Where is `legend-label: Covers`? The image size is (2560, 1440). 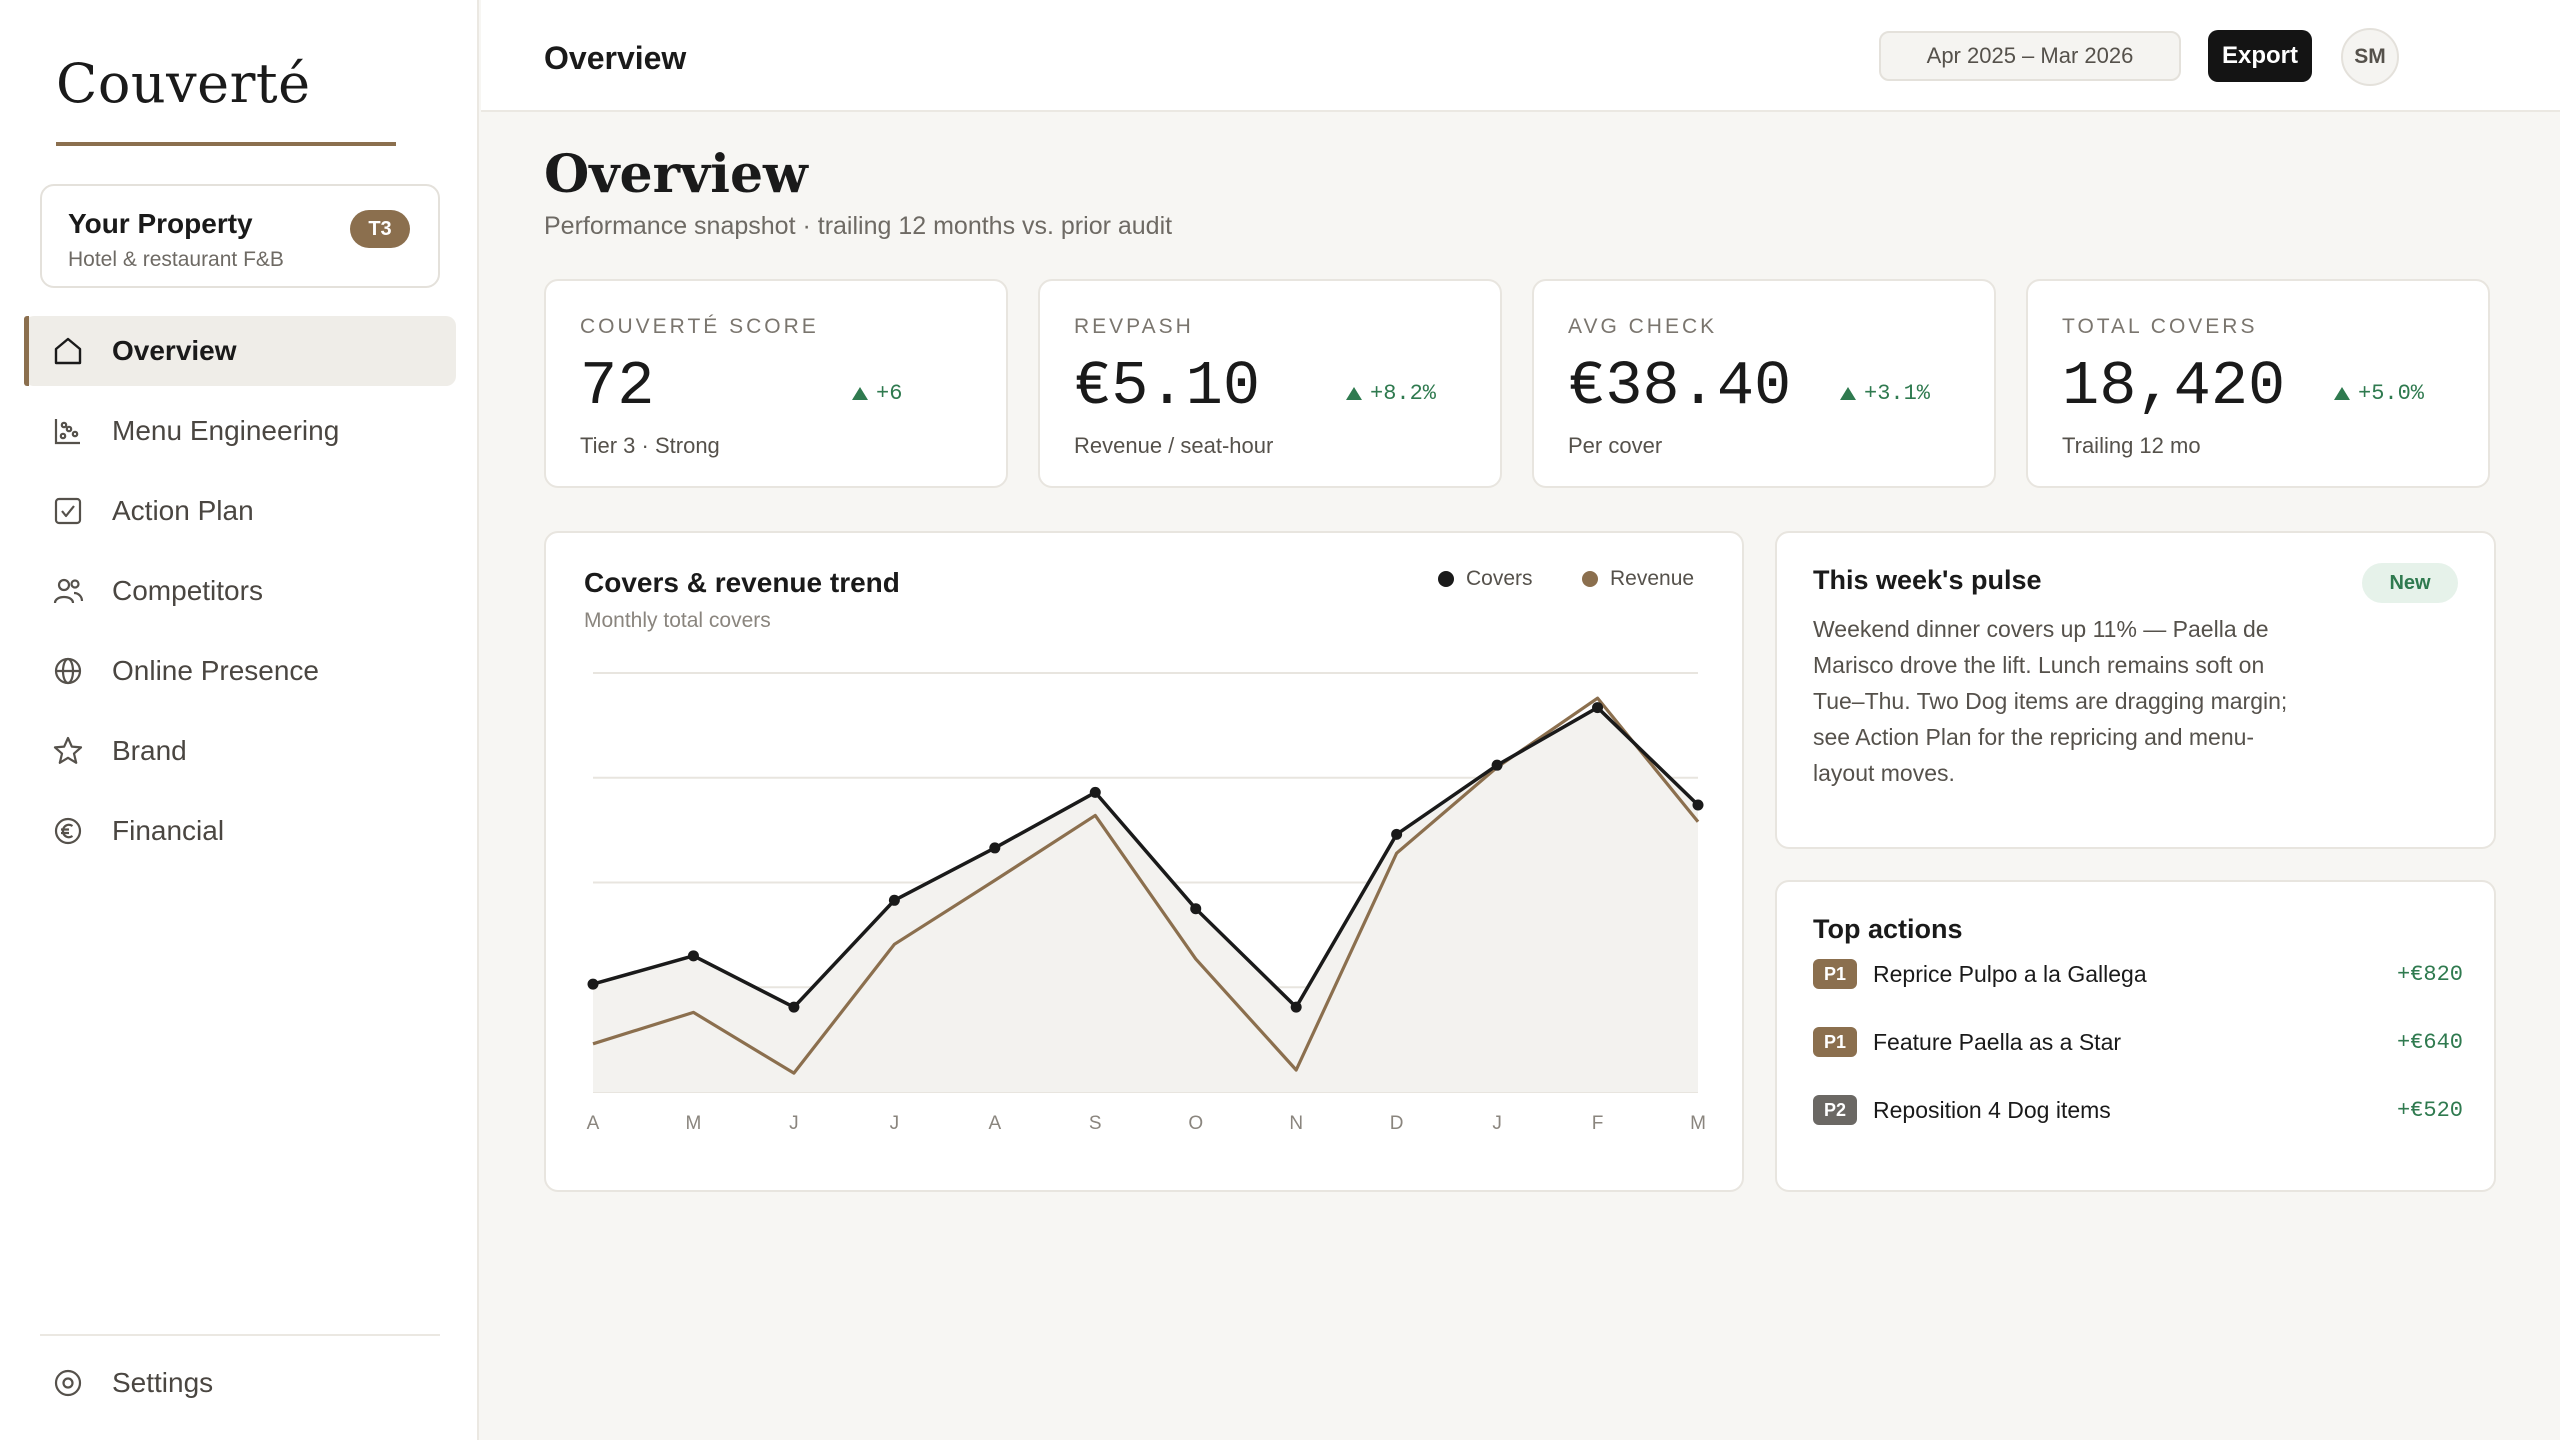
legend-label: Covers is located at coordinates (1499, 578).